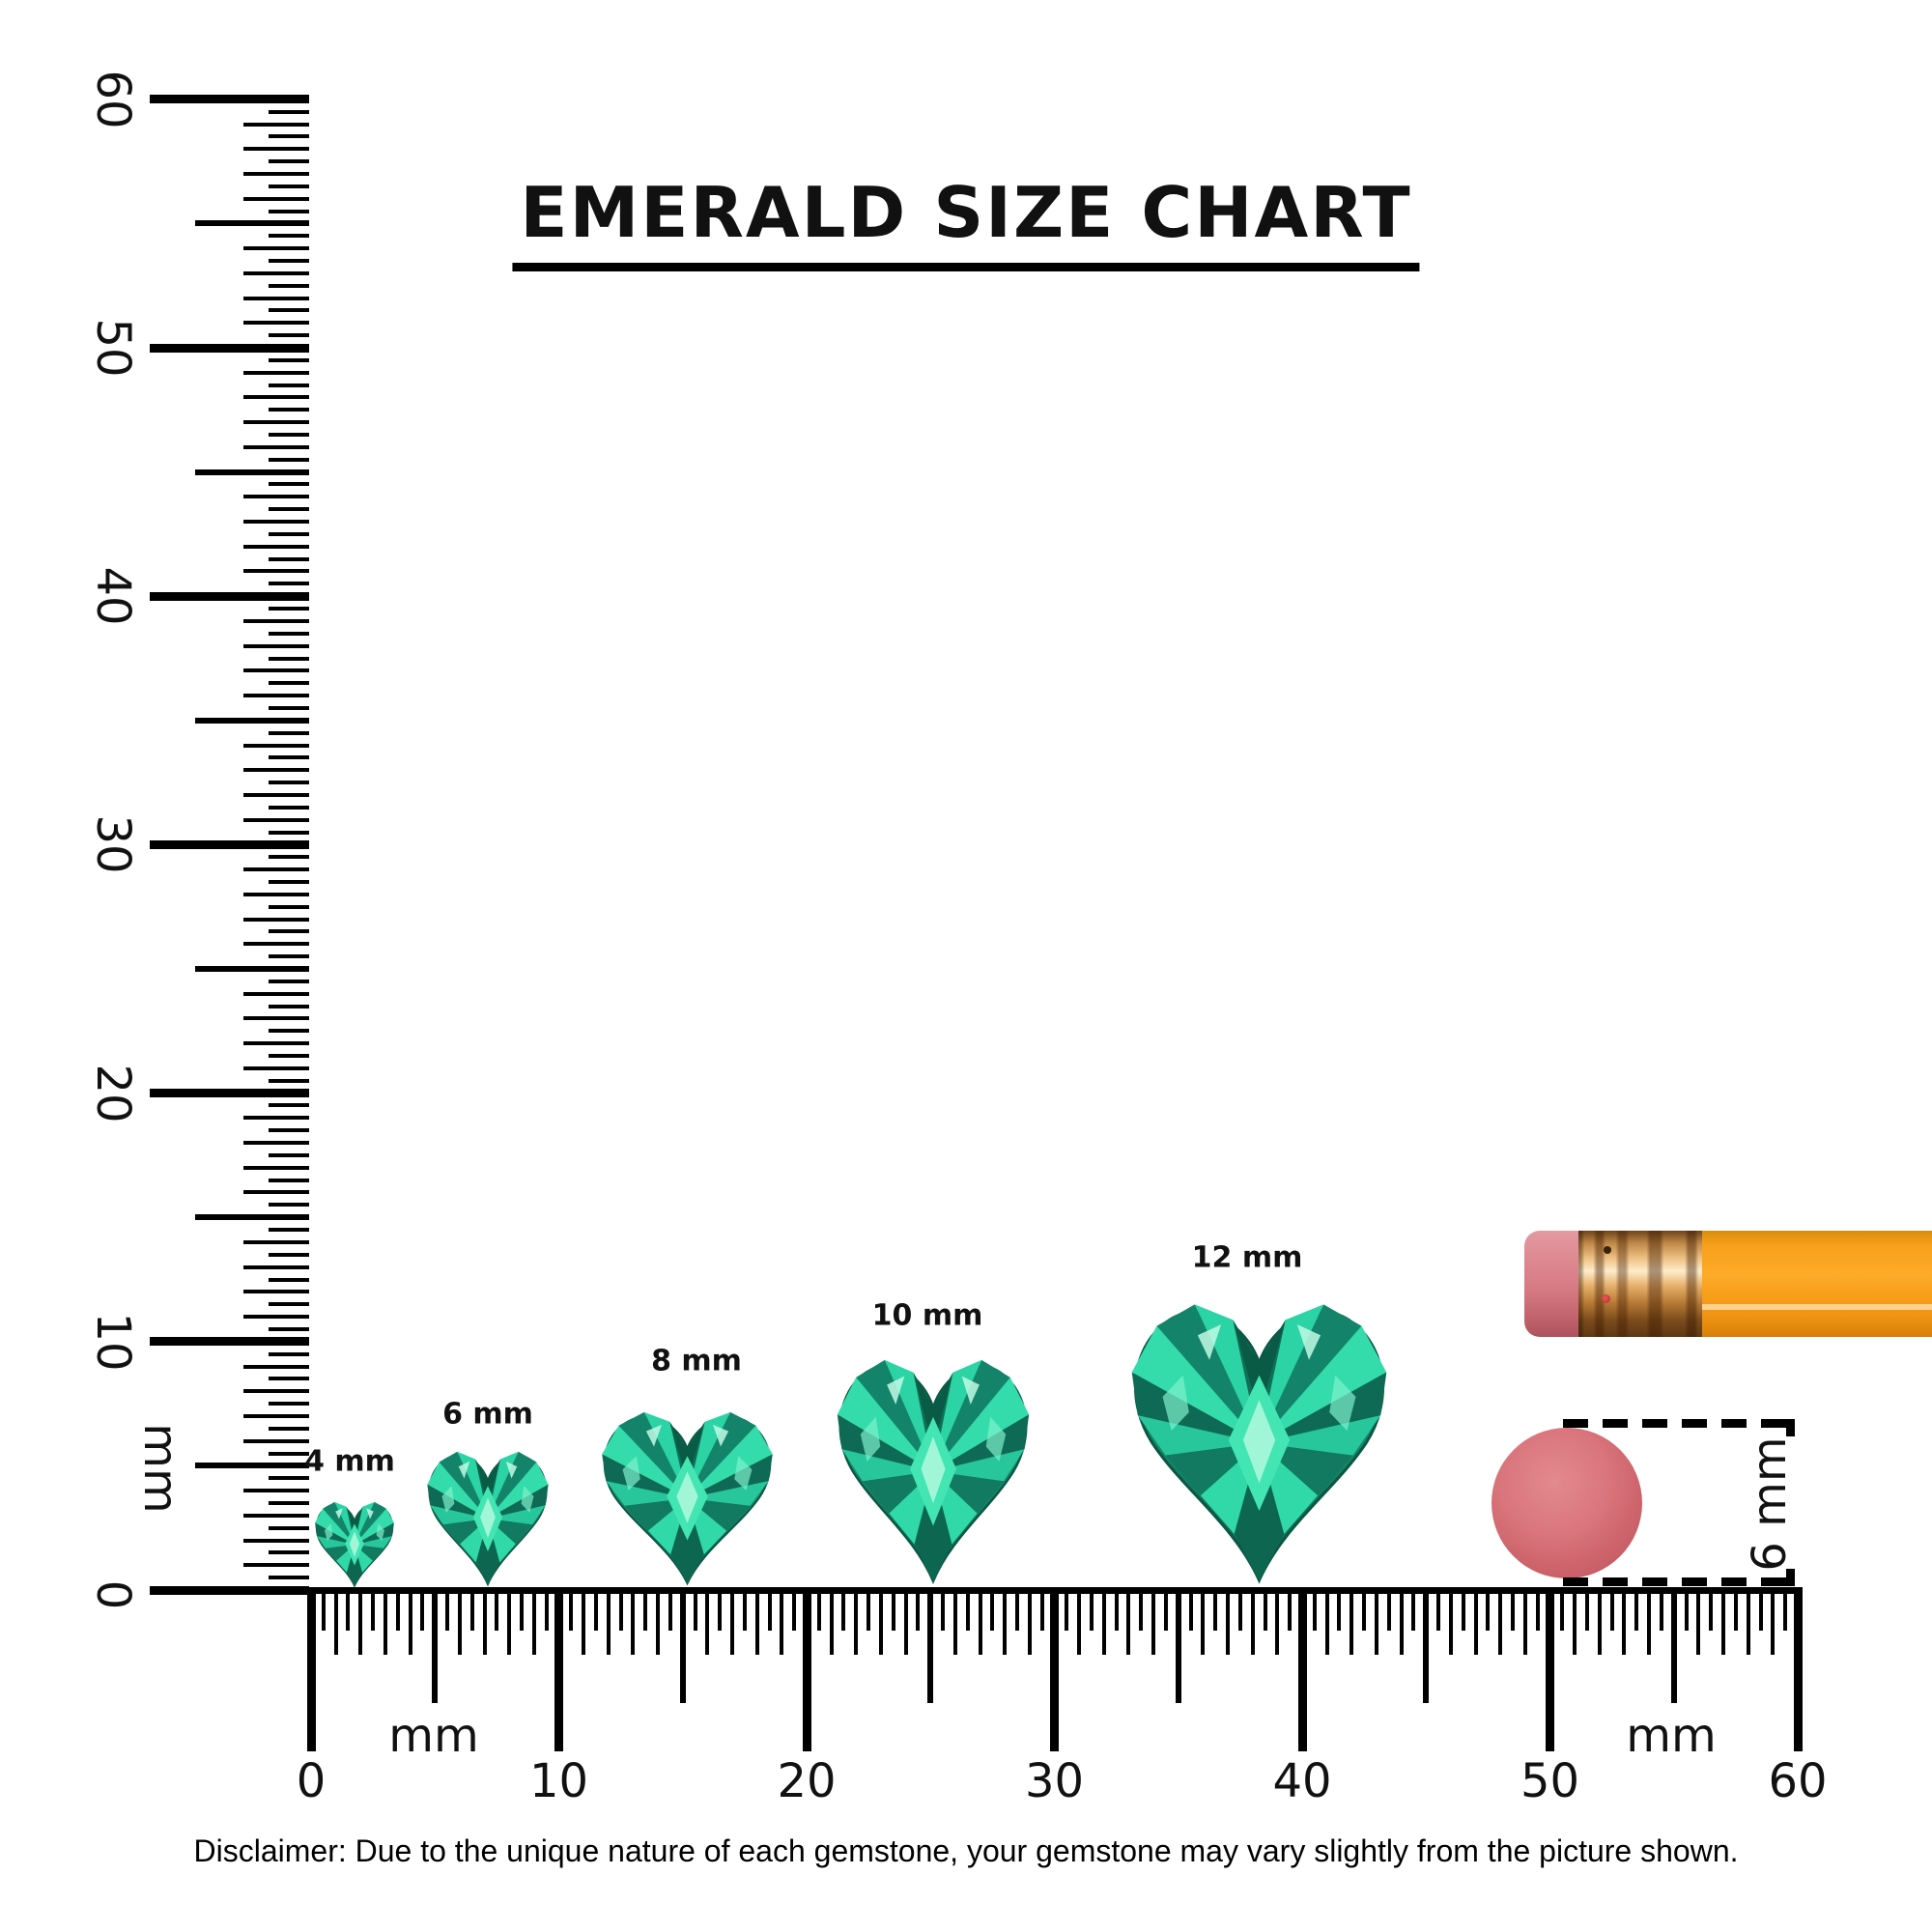  I want to click on ferrule-rivet-dot, so click(1607, 1250).